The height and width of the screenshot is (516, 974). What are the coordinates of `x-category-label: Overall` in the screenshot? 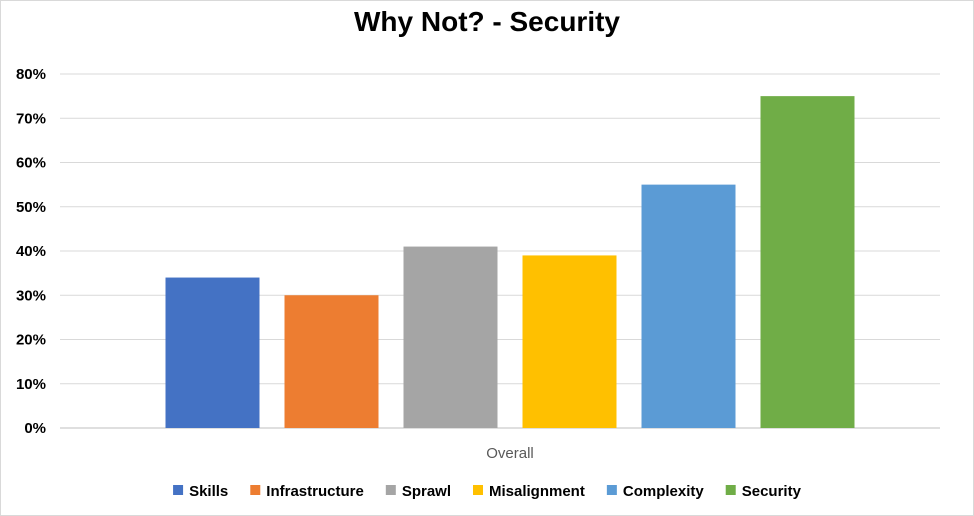 It's located at (510, 453).